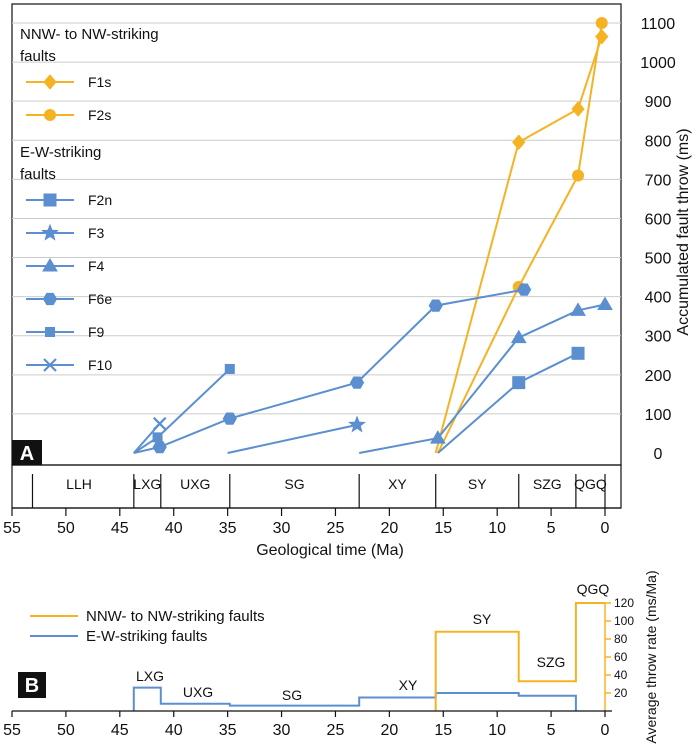 Image resolution: width=699 pixels, height=747 pixels. What do you see at coordinates (100, 200) in the screenshot?
I see `legend-label-f2n: F2n` at bounding box center [100, 200].